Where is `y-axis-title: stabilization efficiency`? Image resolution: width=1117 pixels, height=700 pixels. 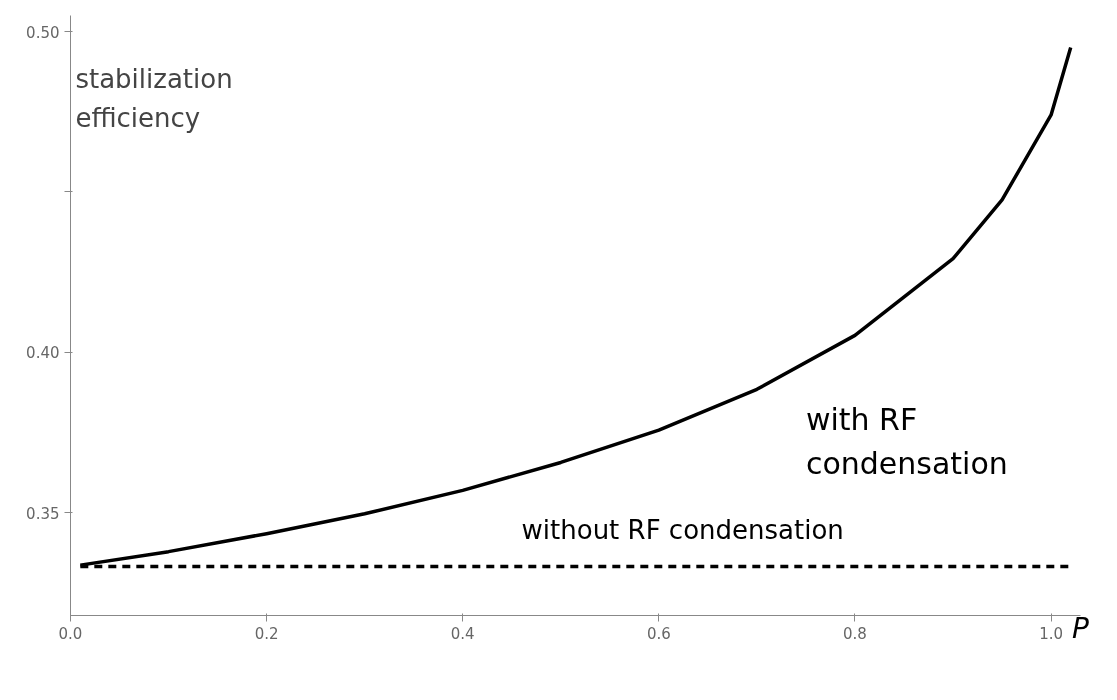 y-axis-title: stabilization efficiency is located at coordinates (154, 98).